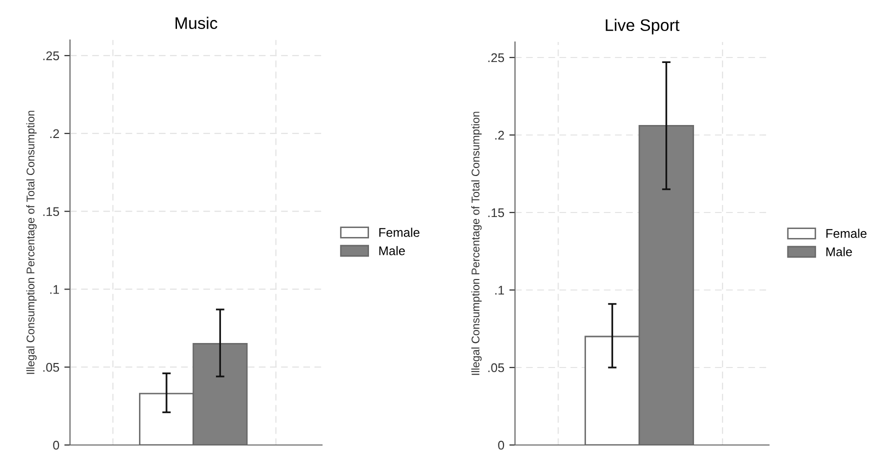 The height and width of the screenshot is (468, 891). What do you see at coordinates (643, 26) in the screenshot?
I see `chart-title: Live Sport` at bounding box center [643, 26].